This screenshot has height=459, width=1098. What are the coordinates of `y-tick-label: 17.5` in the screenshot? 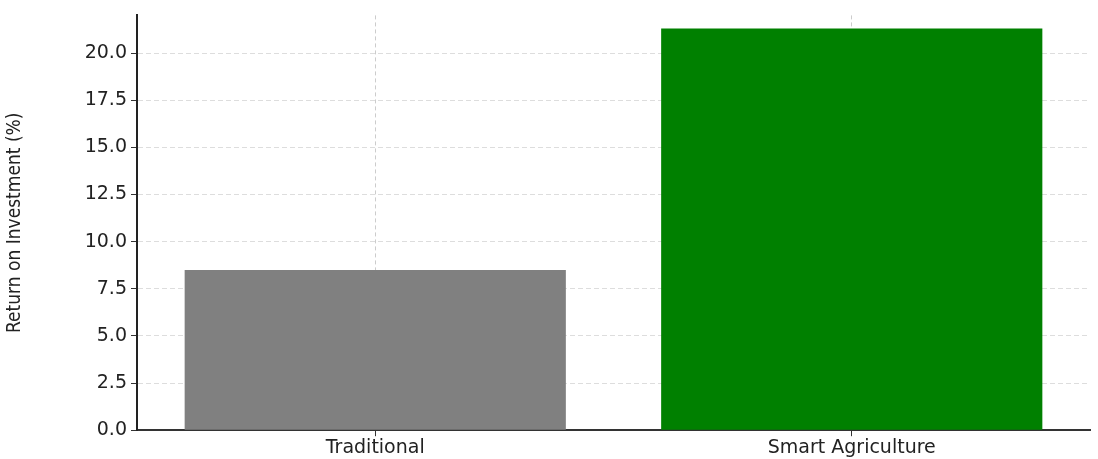 It's located at (105, 98).